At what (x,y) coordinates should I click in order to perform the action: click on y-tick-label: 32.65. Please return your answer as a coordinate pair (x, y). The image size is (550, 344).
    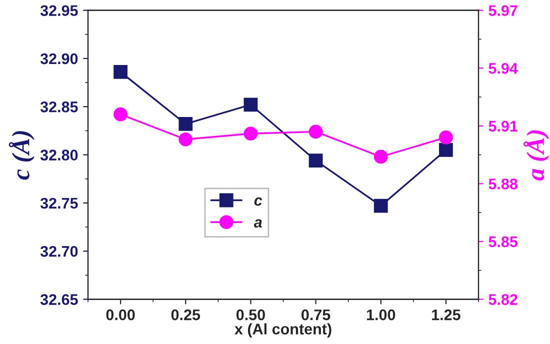
    Looking at the image, I should click on (59, 299).